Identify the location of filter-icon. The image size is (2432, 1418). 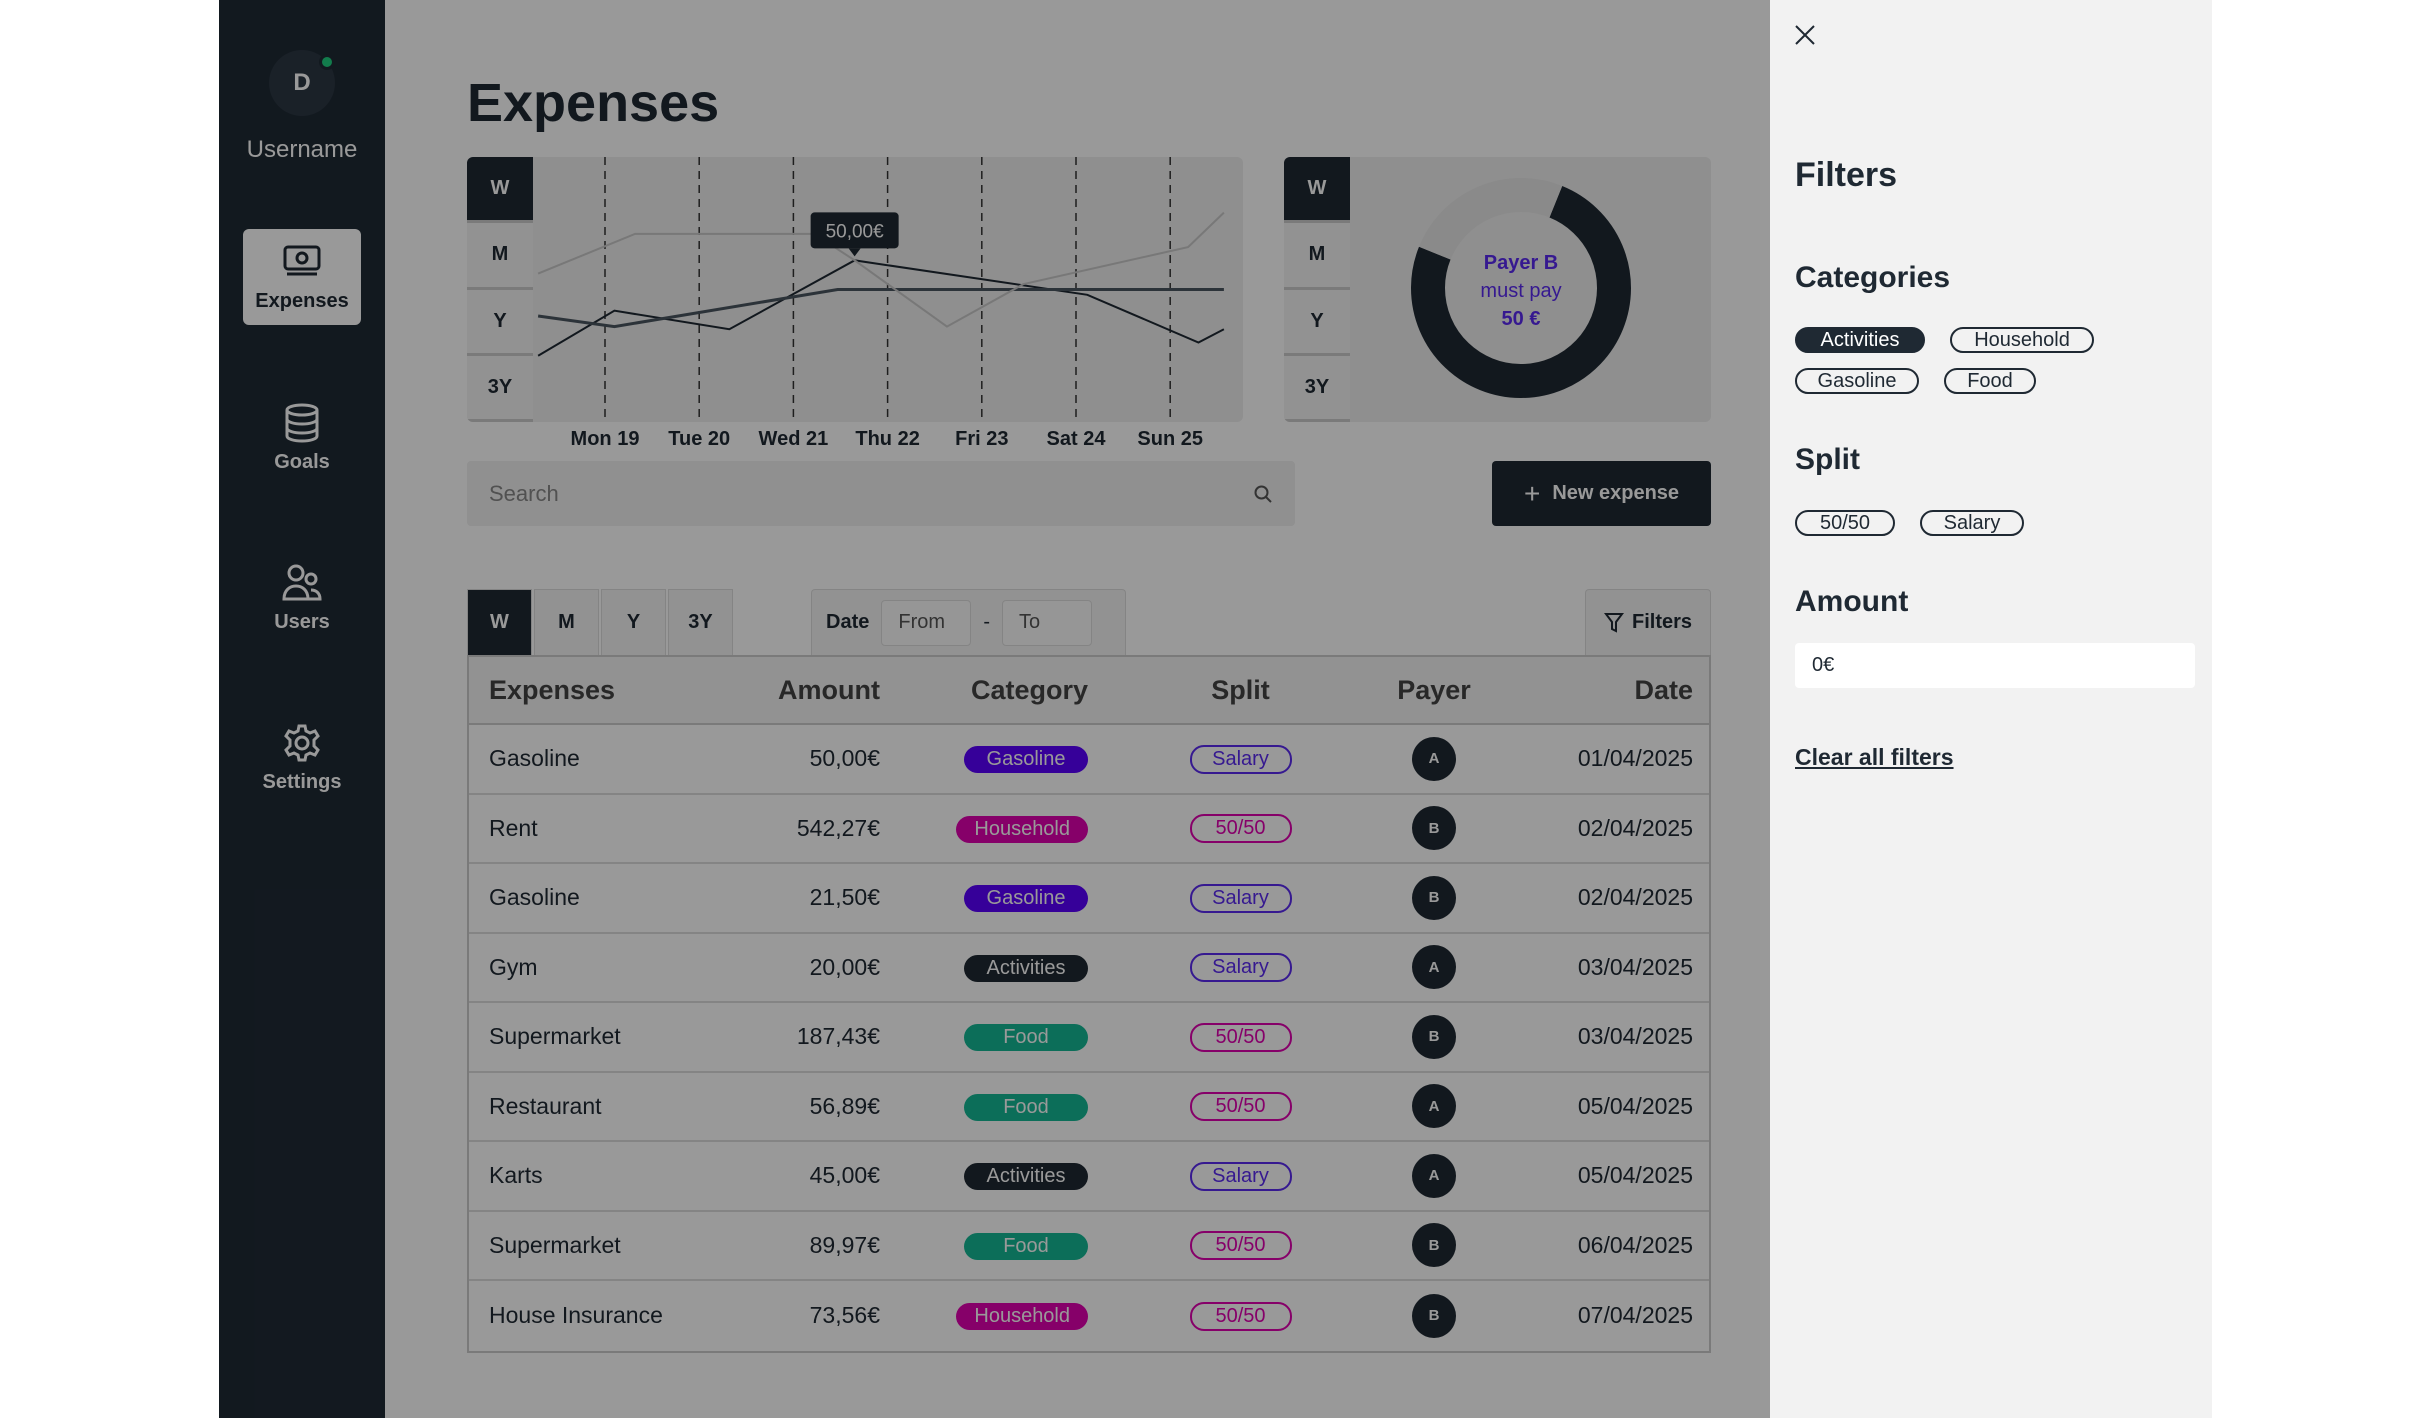
(1613, 622).